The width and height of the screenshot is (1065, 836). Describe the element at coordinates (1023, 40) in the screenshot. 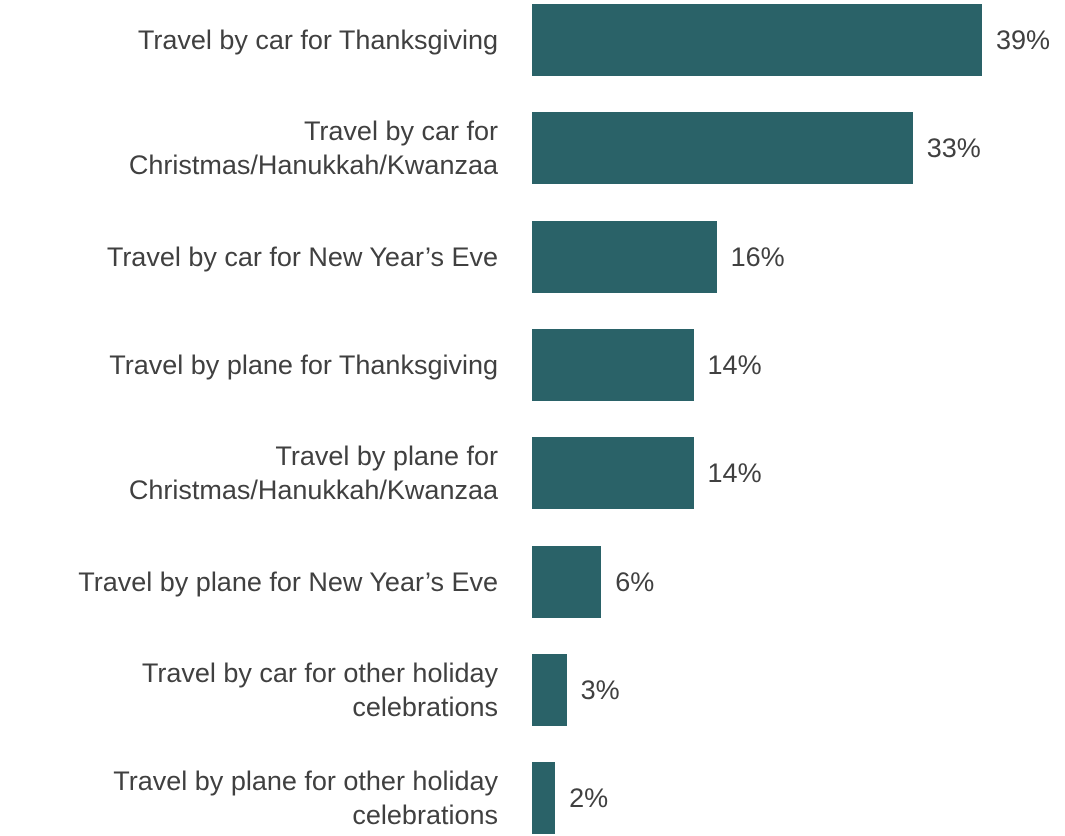

I see `value-label: 39%` at that location.